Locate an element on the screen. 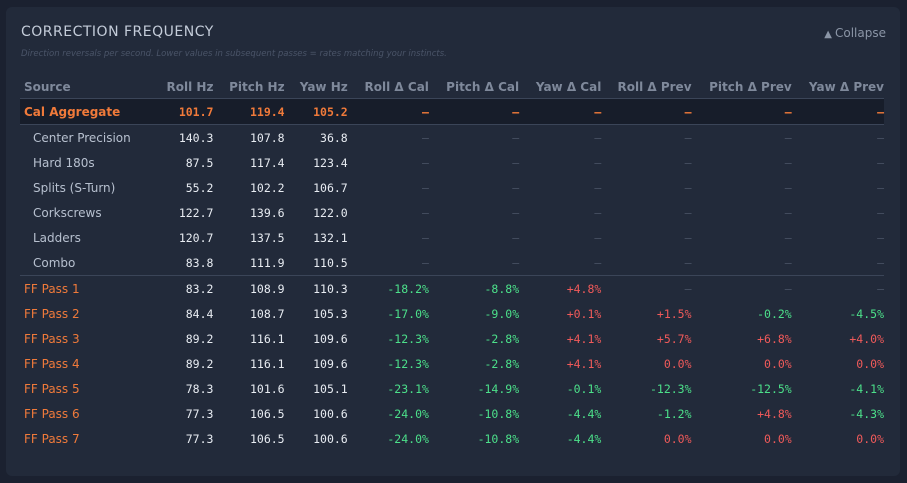 The height and width of the screenshot is (483, 907). table-cell: 105.3 is located at coordinates (330, 313).